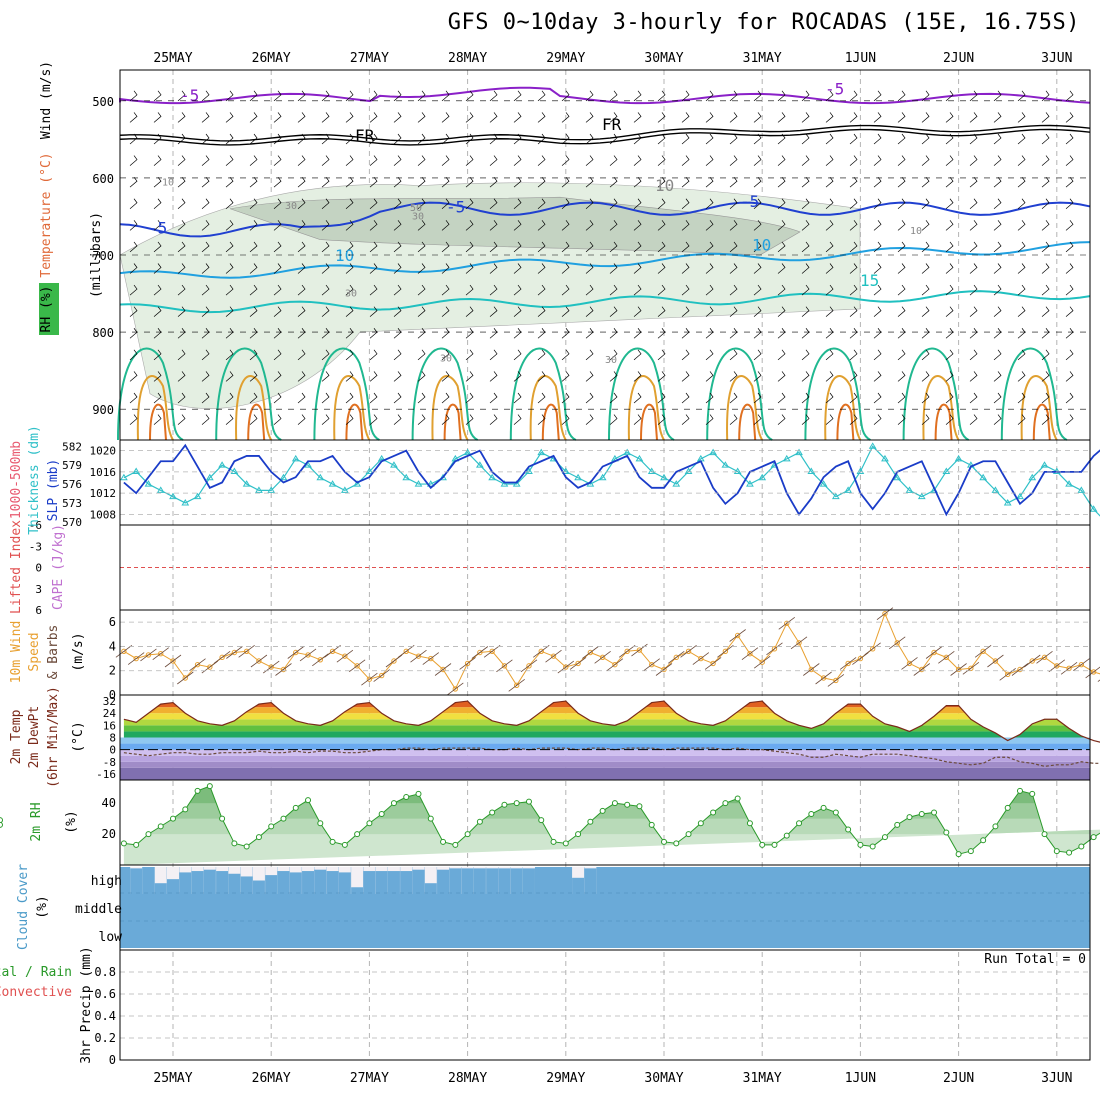 The height and width of the screenshot is (1100, 1100). What do you see at coordinates (105, 1016) in the screenshot?
I see `precip-tick: 0.4` at bounding box center [105, 1016].